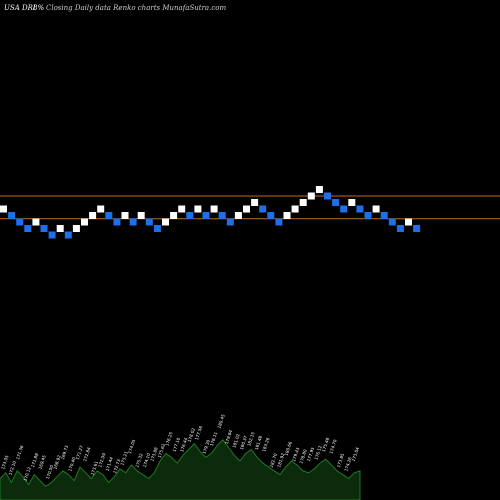 This screenshot has width=500, height=500. Describe the element at coordinates (12, 468) in the screenshot. I see `price-label: 172.10` at that location.